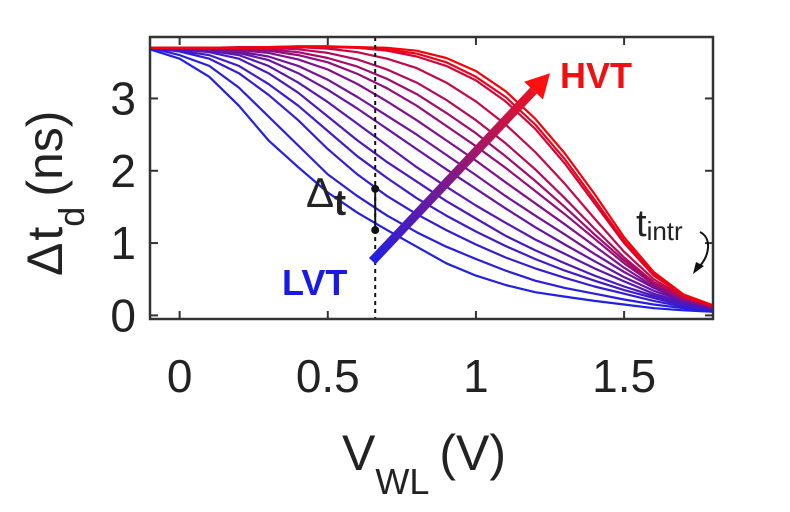  I want to click on t-intr-arrow-head-icon, so click(698, 268).